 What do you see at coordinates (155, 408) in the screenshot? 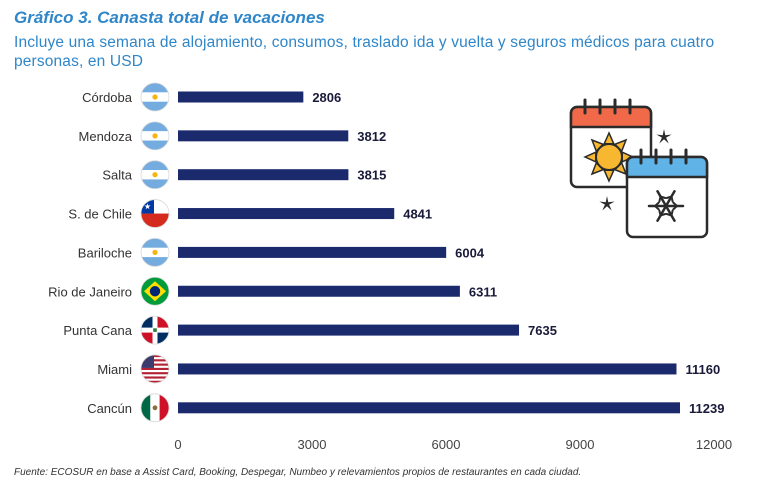
I see `flag-mexico-icon` at bounding box center [155, 408].